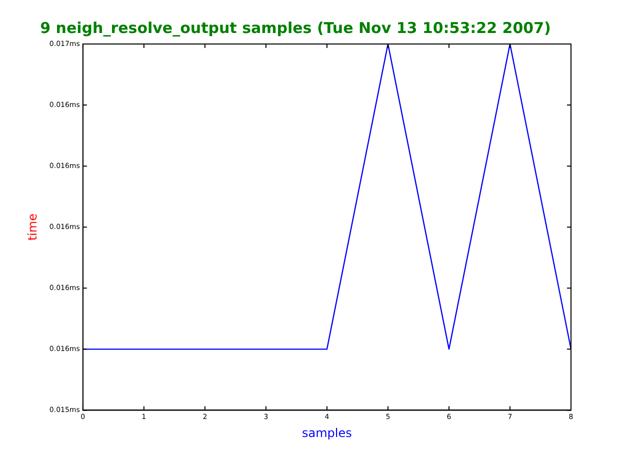  Describe the element at coordinates (327, 433) in the screenshot. I see `x-axis-title: samples` at that location.